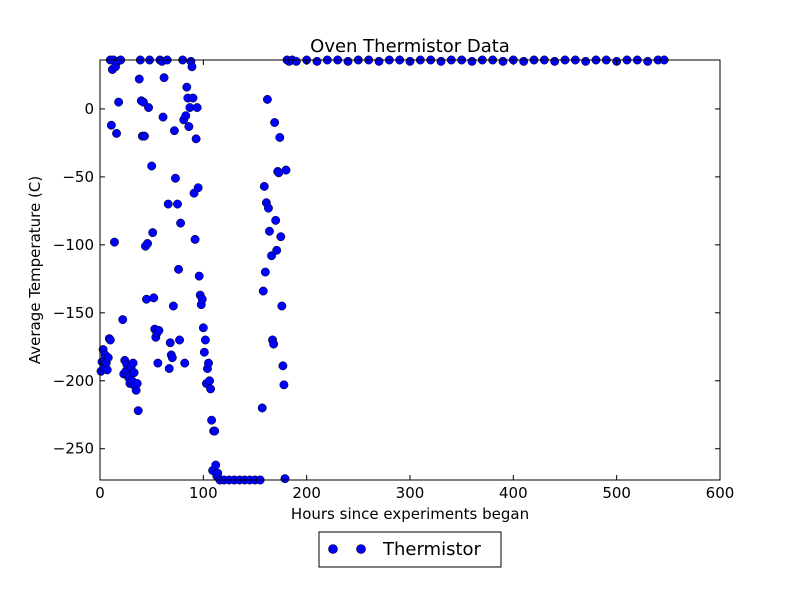 The width and height of the screenshot is (800, 600). Describe the element at coordinates (73, 313) in the screenshot. I see `y-tick-label: −150` at that location.